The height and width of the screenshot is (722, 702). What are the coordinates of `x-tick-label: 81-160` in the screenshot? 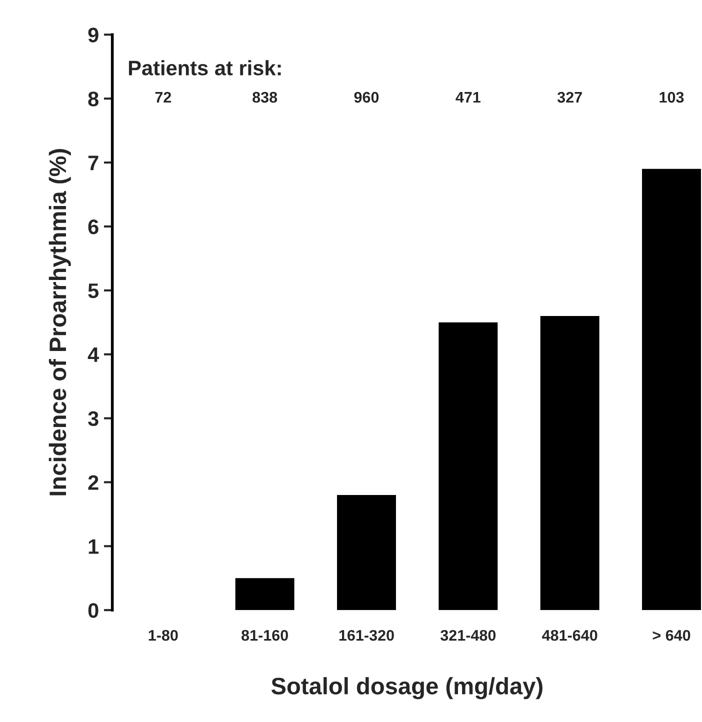 It's located at (265, 635).